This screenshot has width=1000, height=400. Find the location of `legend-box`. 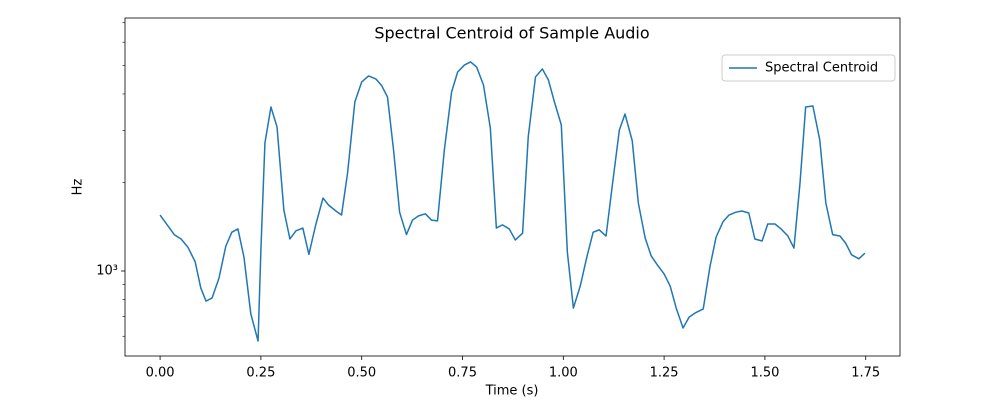

legend-box is located at coordinates (808, 68).